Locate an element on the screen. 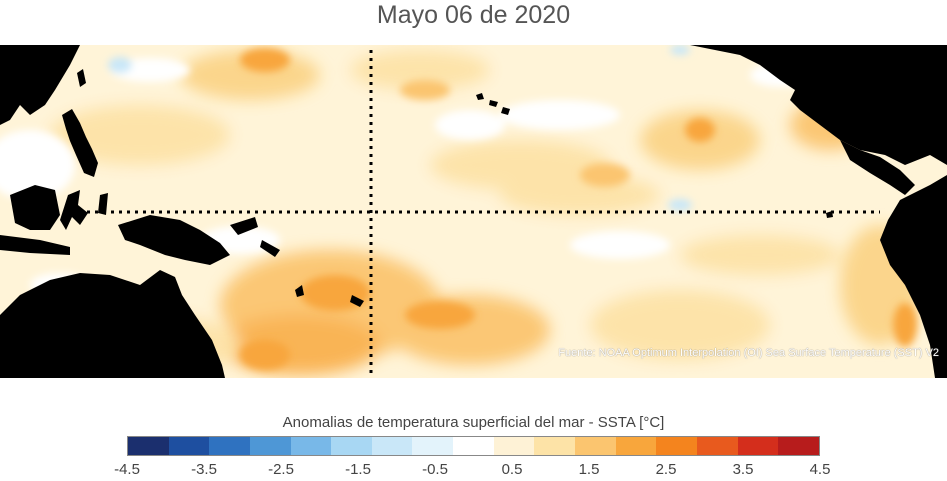  land-central-america is located at coordinates (877, 167).